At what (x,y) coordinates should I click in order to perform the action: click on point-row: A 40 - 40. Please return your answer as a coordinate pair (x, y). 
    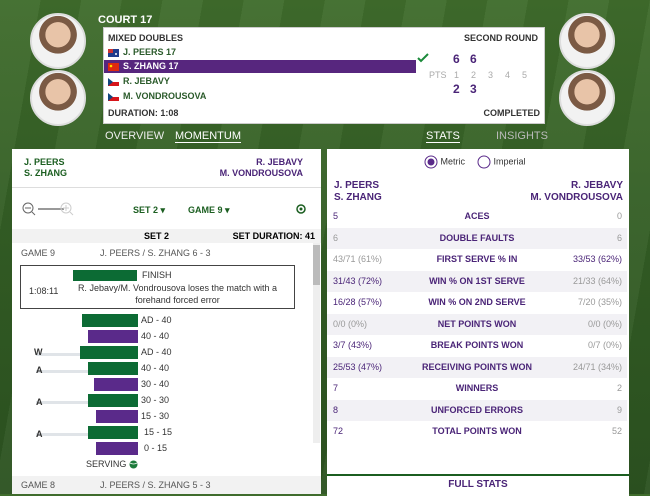
    Looking at the image, I should click on (162, 368).